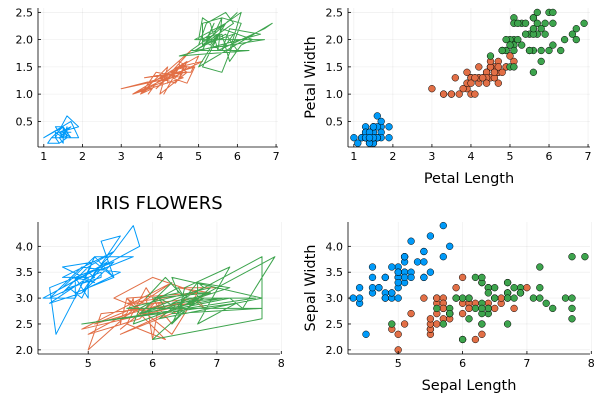 Image resolution: width=600 pixels, height=400 pixels. Describe the element at coordinates (335, 298) in the screenshot. I see `y-tick-label: 3.0` at that location.